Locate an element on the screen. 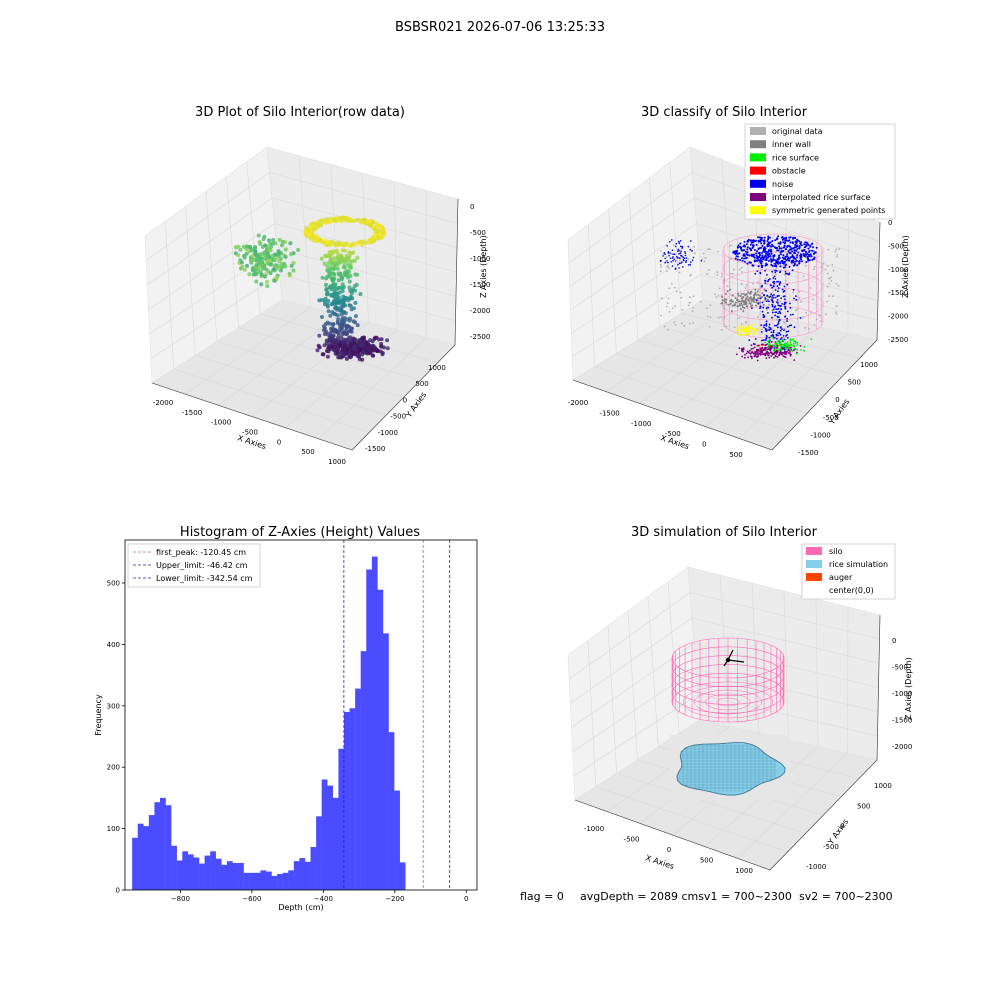 This screenshot has height=1000, width=1000. symmetric-generated-point is located at coordinates (736, 330).